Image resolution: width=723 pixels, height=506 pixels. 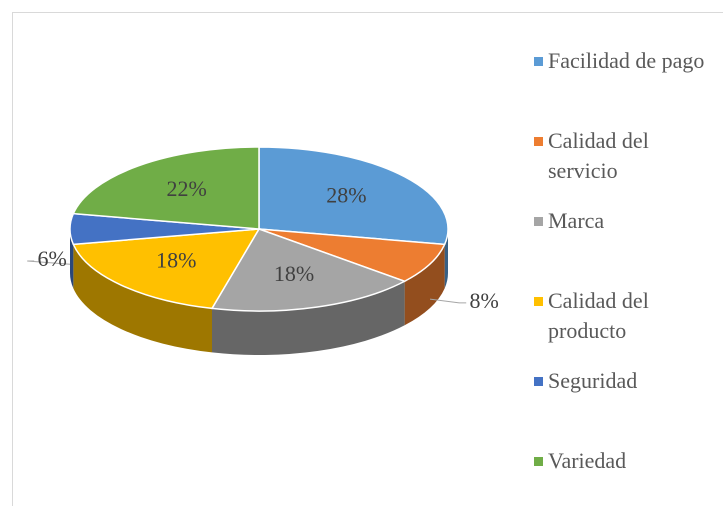 I want to click on legend-label: Facilidad de pago, so click(x=626, y=60).